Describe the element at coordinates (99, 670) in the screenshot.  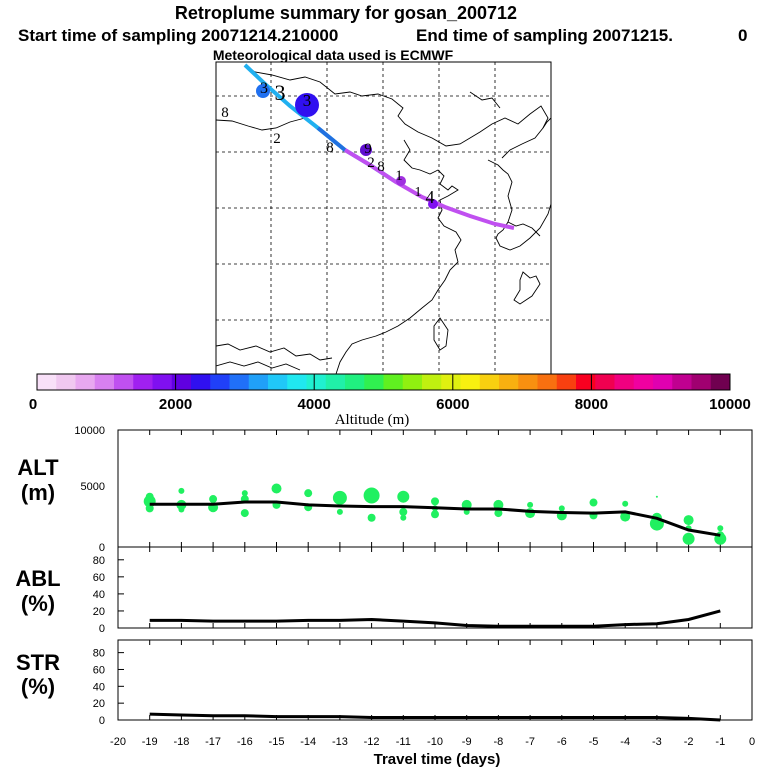
I see `str-y-tick-label: 60` at that location.